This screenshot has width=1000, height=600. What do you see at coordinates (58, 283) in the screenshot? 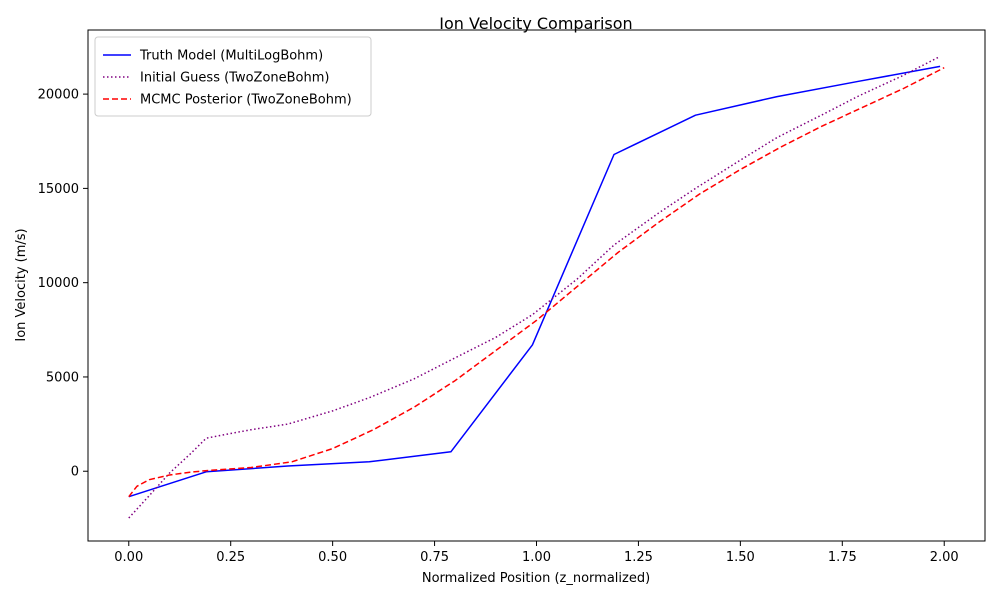
I see `y-tick-label: 10000` at bounding box center [58, 283].